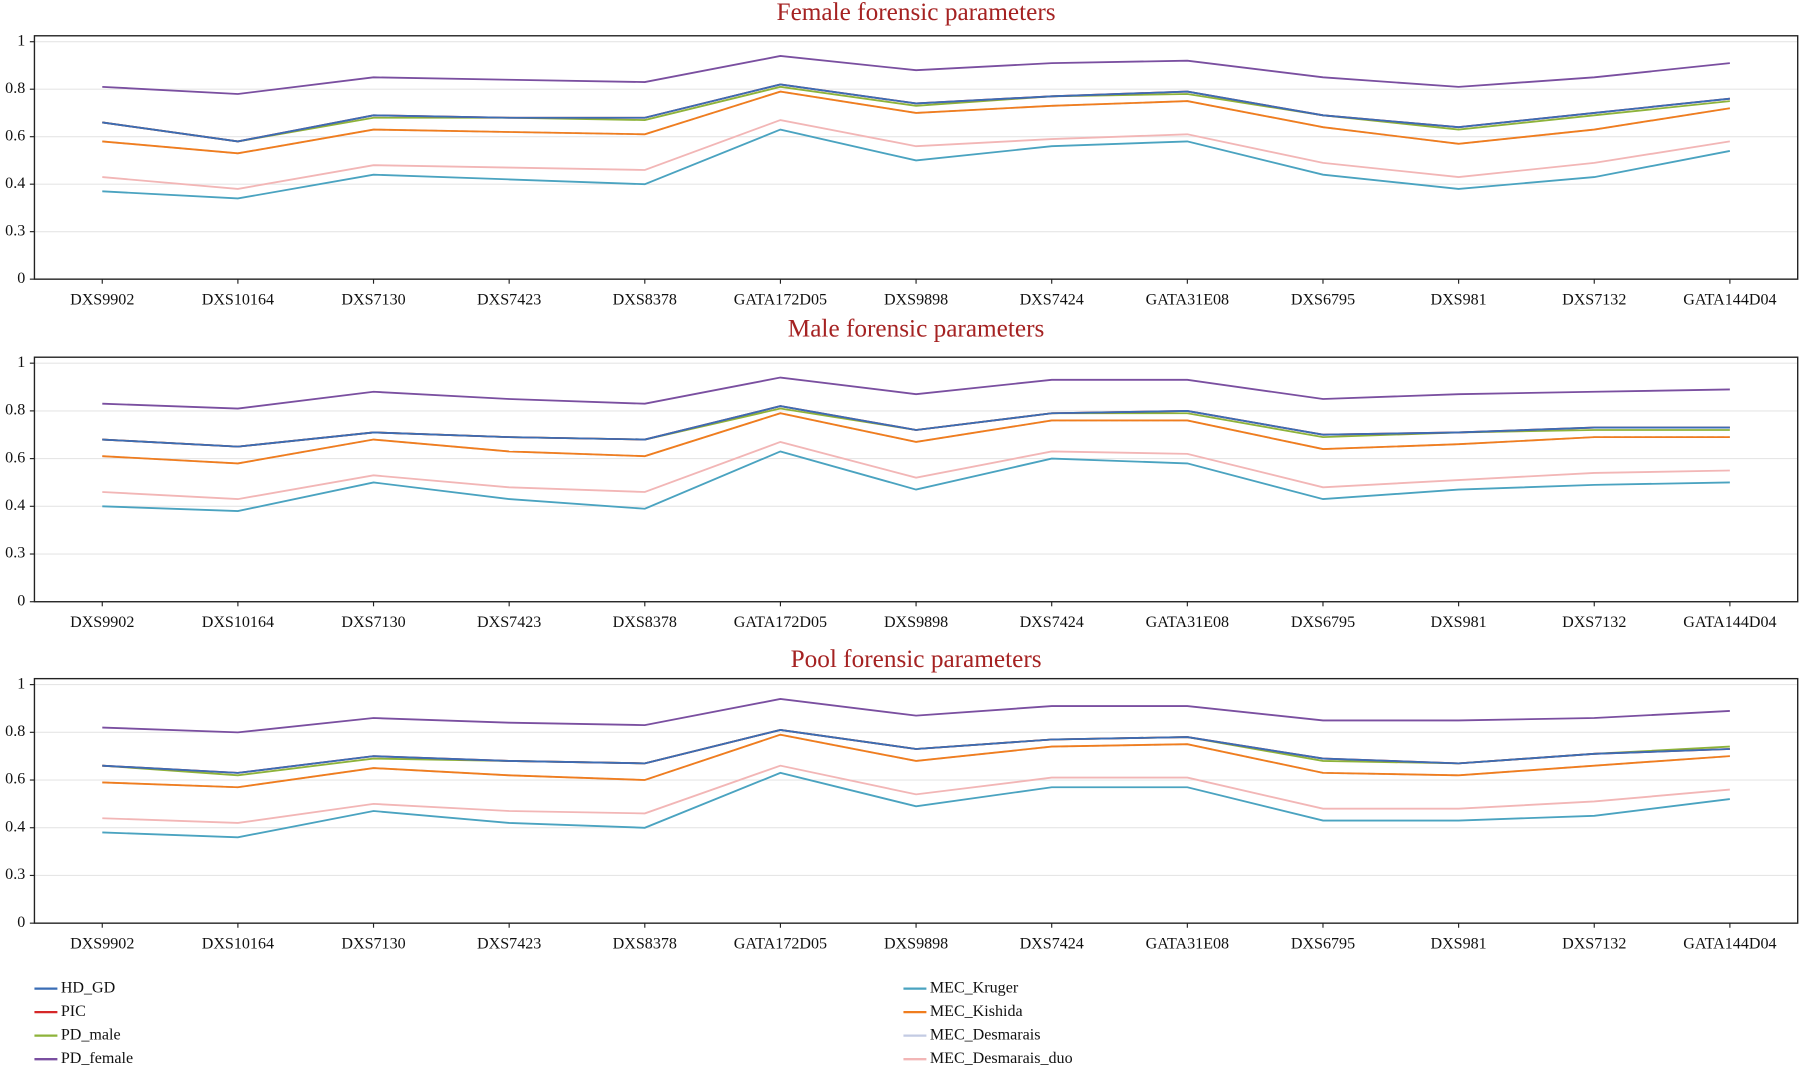  I want to click on legend-label: HD_GD, so click(88, 987).